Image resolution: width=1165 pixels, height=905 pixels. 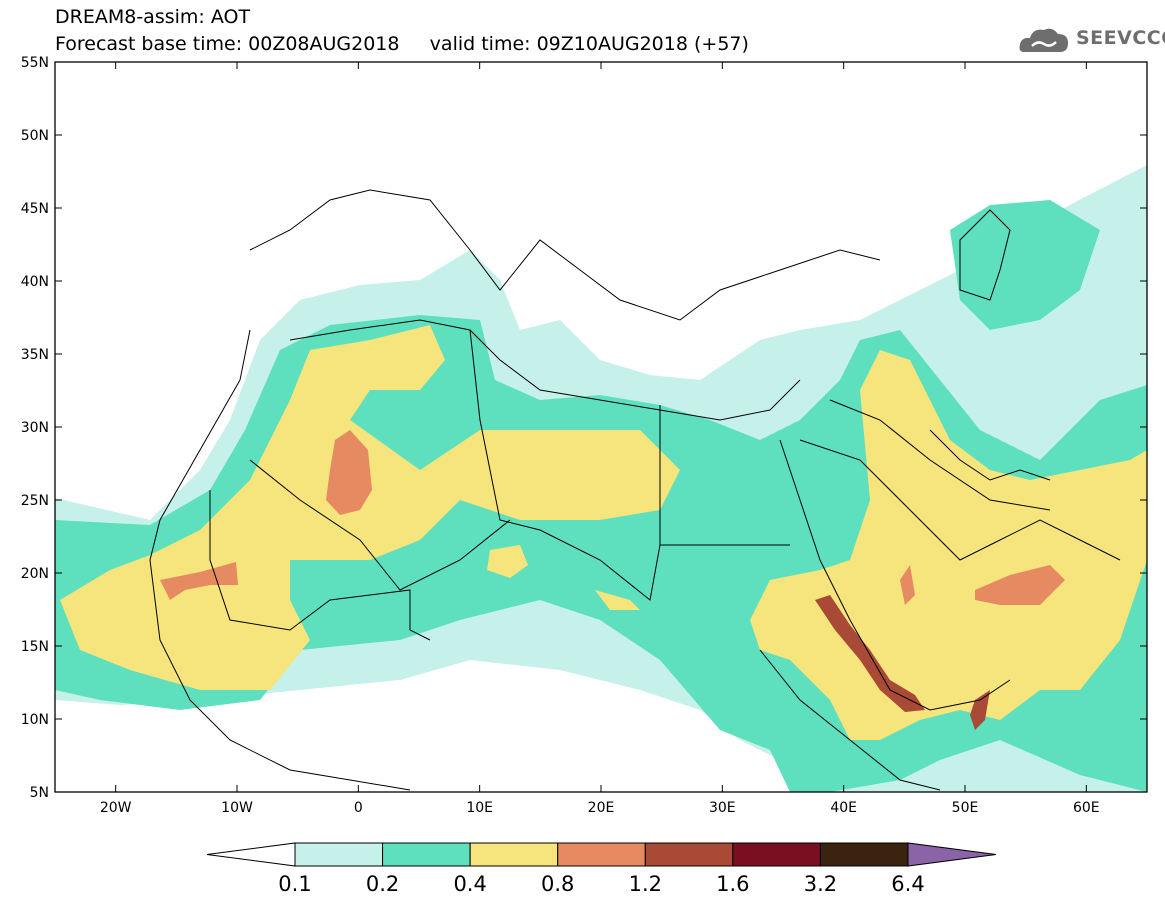 I want to click on colorbar-level-label: 0.8, so click(x=558, y=884).